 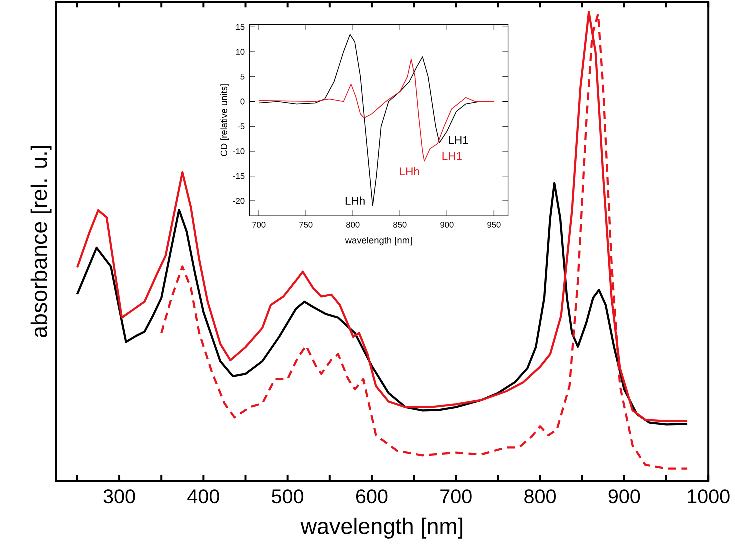 I want to click on x-tick-label: 850, so click(x=400, y=225).